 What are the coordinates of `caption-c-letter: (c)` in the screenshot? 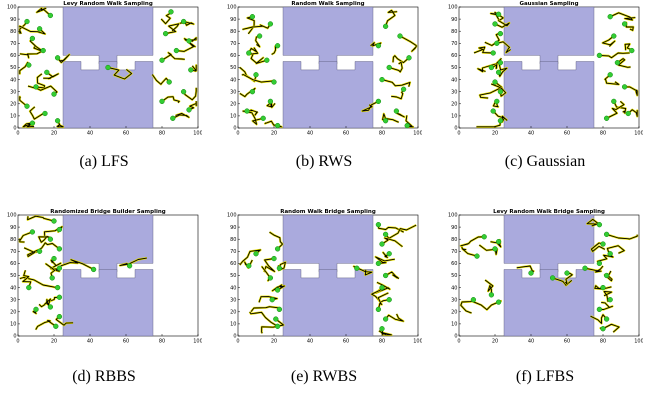 It's located at (513, 161).